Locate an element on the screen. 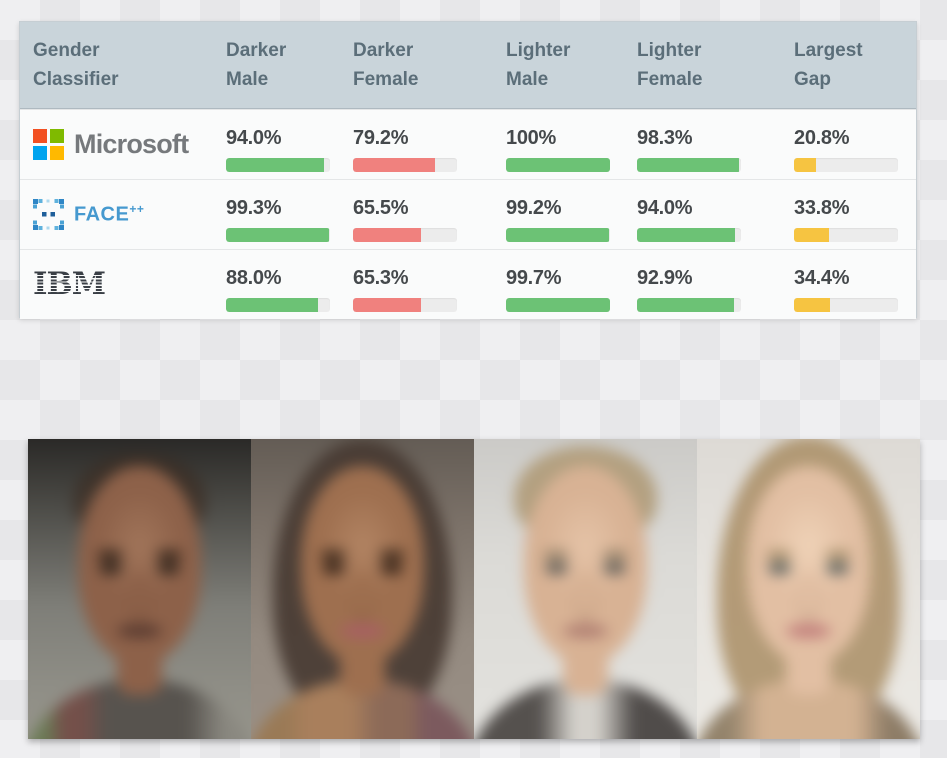 This screenshot has height=758, width=947. header-largest-gap: Largest Gap is located at coordinates (828, 65).